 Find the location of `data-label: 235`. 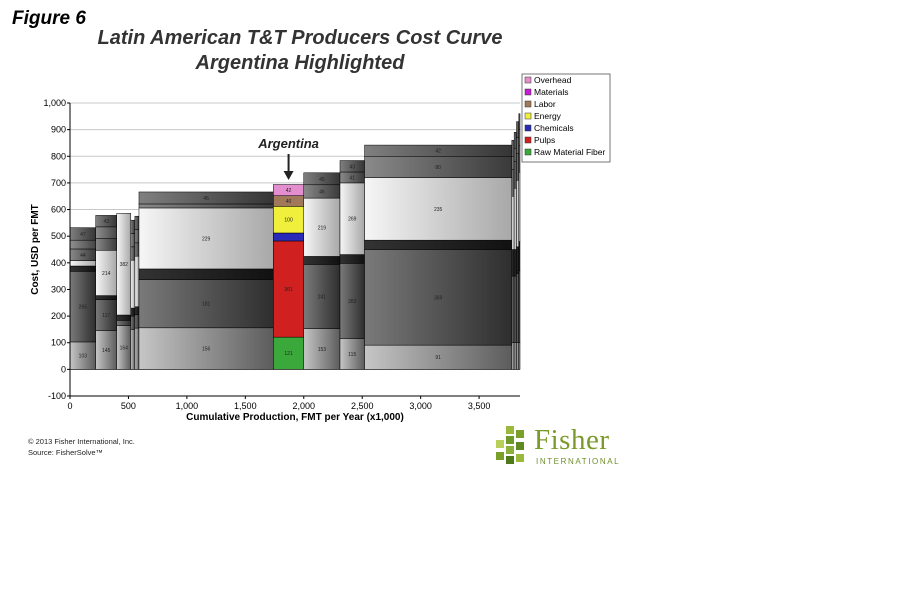

data-label: 235 is located at coordinates (438, 210).